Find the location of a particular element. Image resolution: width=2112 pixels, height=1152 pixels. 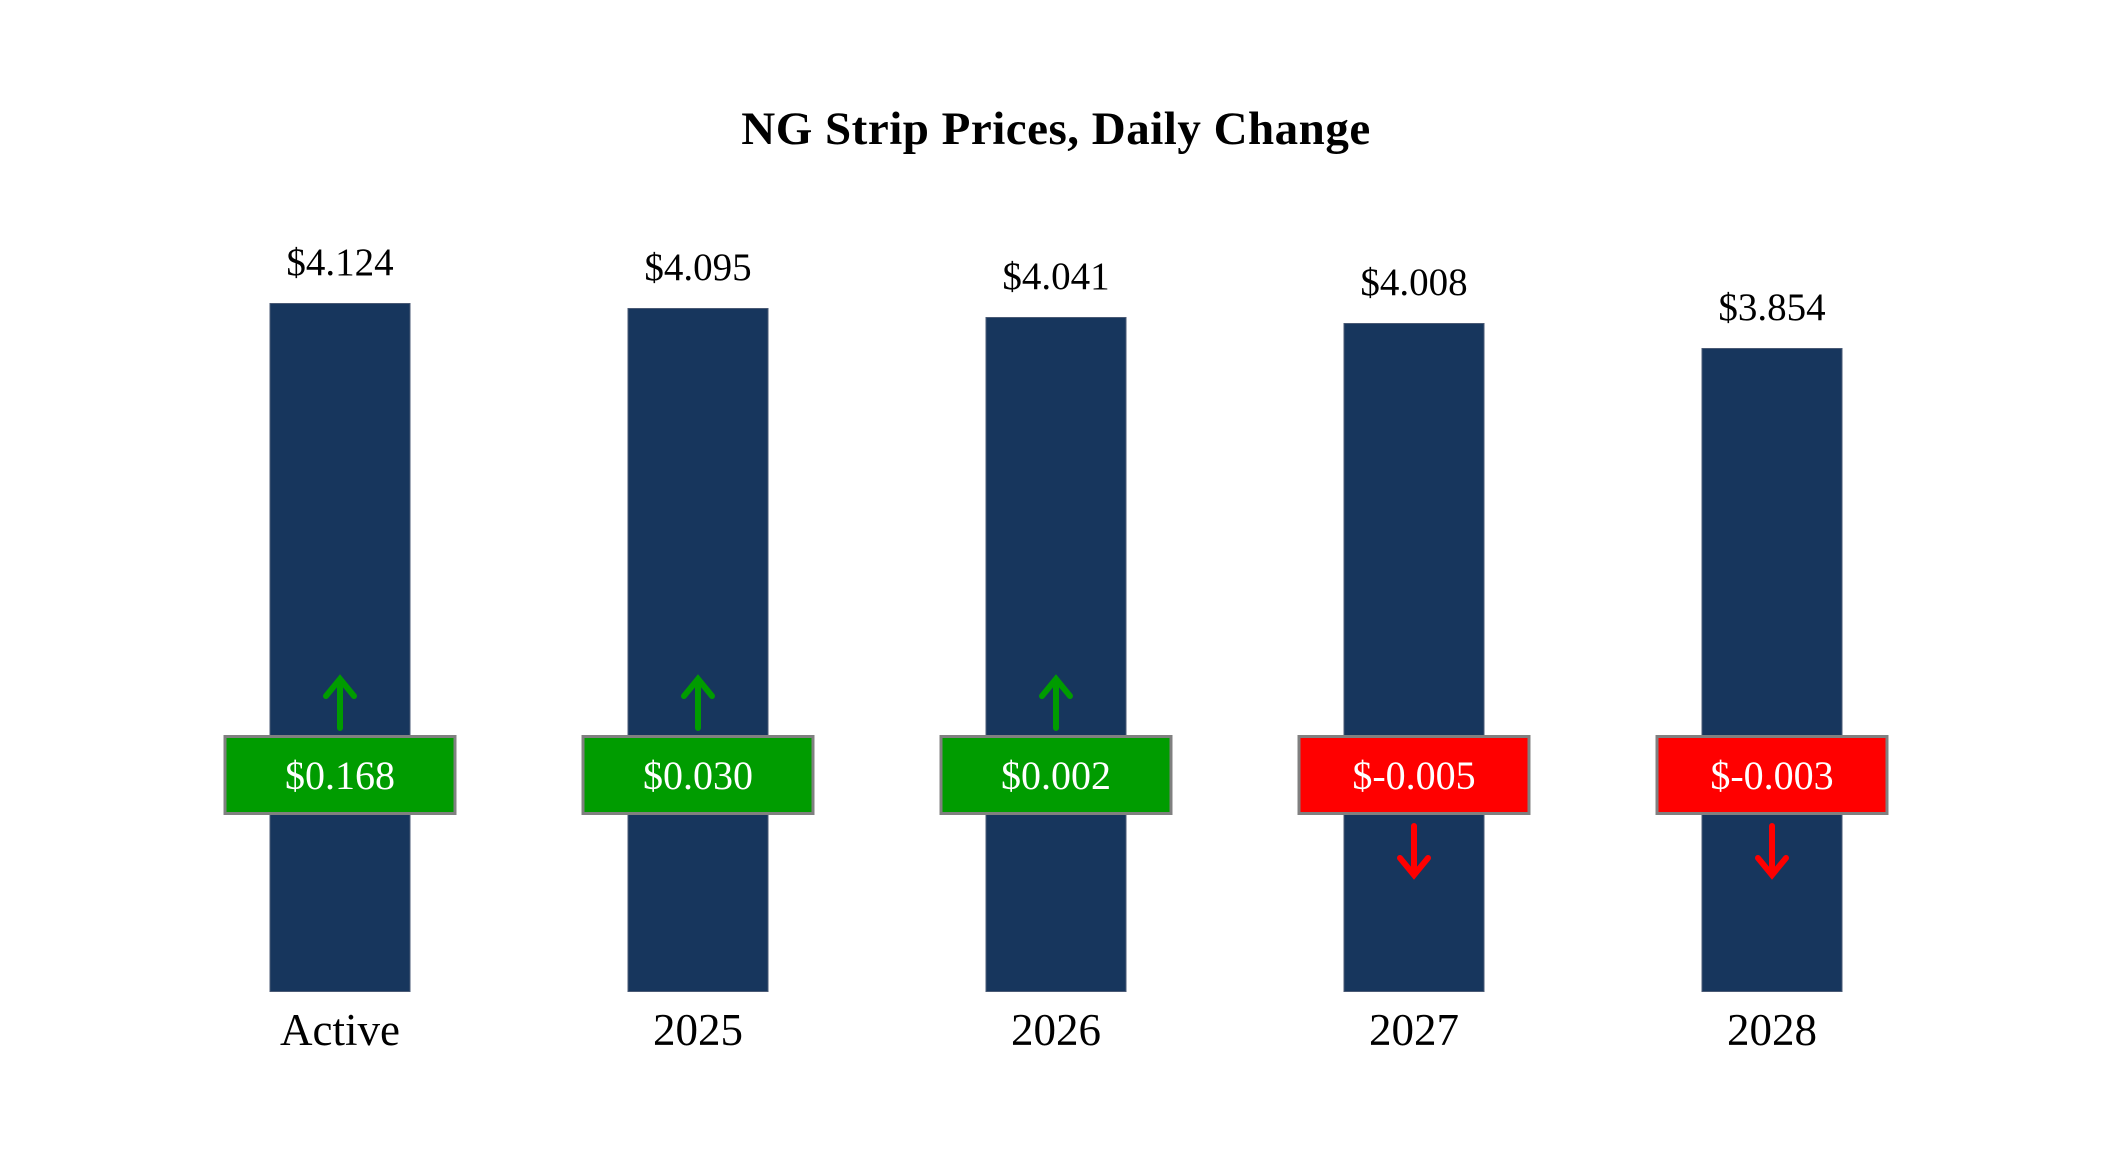

price-label: $4.095 is located at coordinates (698, 267).